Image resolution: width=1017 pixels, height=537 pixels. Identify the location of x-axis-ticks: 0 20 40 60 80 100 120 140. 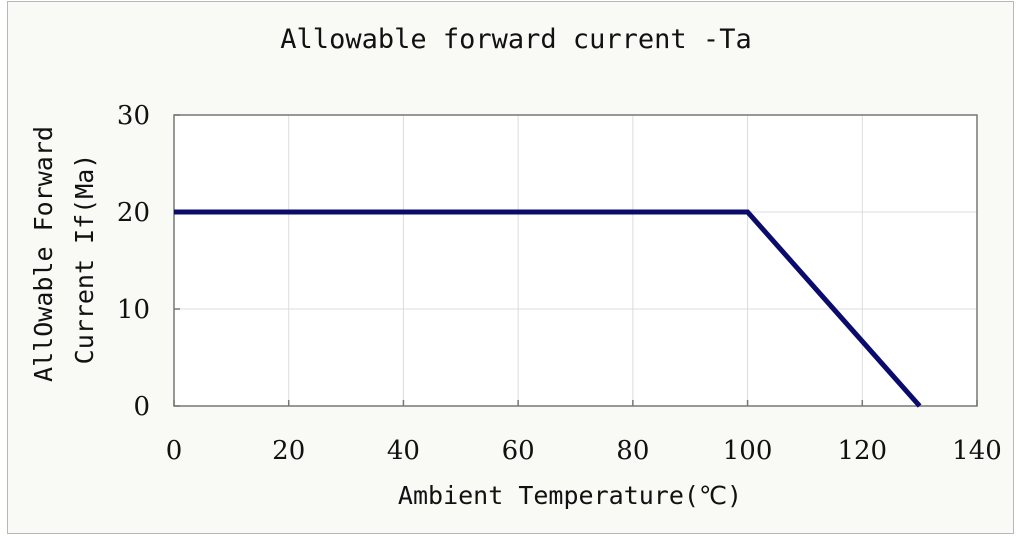
(584, 433).